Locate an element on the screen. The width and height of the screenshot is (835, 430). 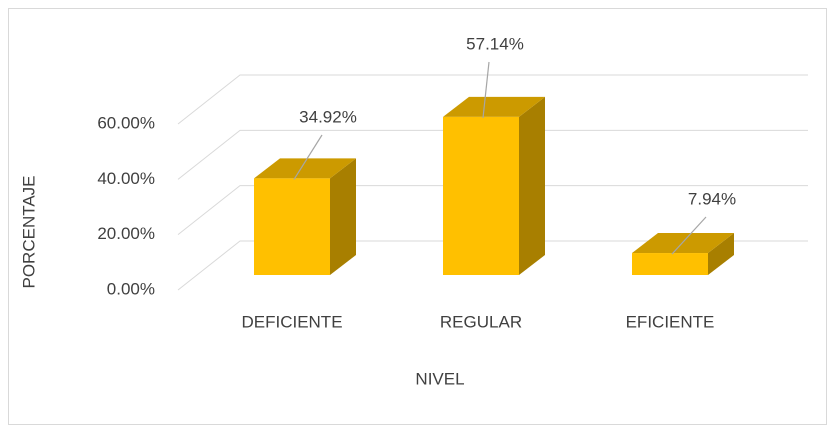
data-label: 7.94% is located at coordinates (712, 198).